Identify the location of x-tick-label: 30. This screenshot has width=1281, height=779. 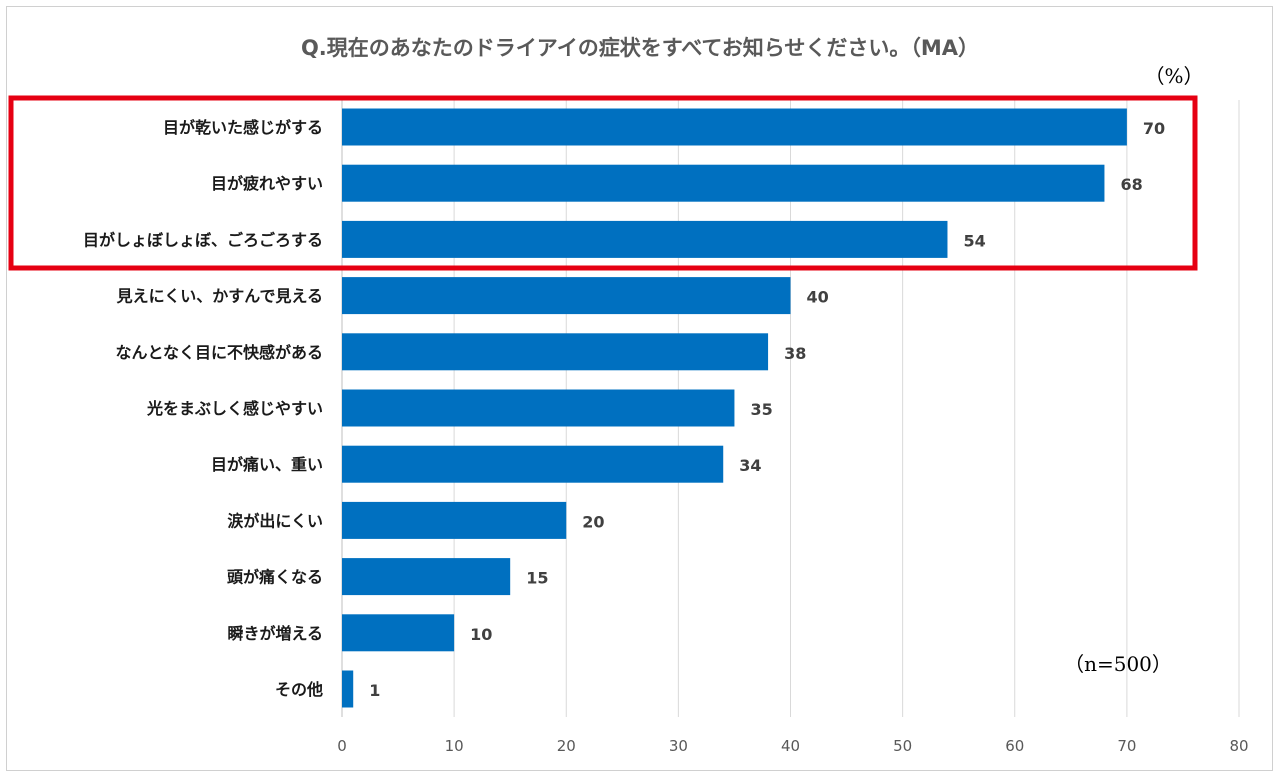
(678, 746).